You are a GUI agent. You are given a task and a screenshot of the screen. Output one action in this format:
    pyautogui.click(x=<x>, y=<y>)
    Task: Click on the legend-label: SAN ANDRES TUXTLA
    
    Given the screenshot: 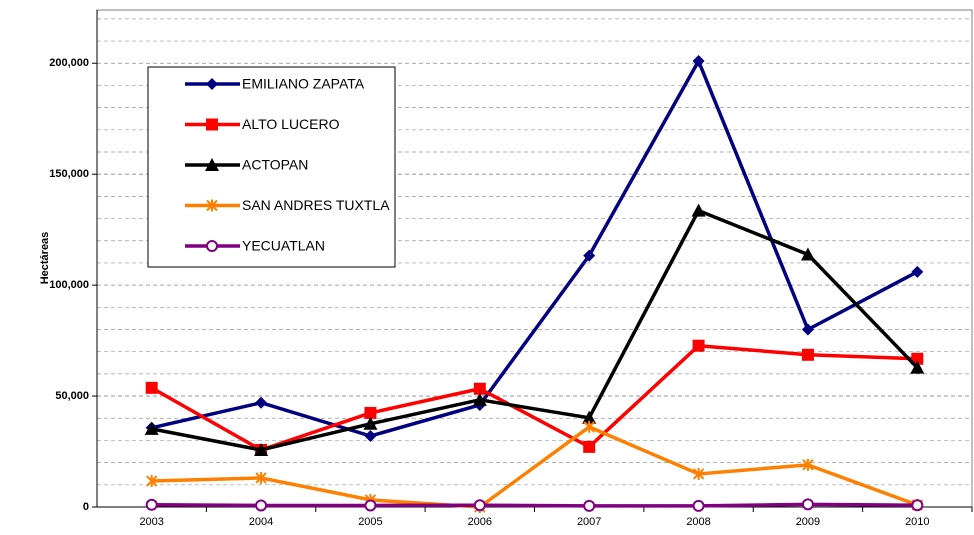 What is the action you would take?
    pyautogui.click(x=316, y=205)
    